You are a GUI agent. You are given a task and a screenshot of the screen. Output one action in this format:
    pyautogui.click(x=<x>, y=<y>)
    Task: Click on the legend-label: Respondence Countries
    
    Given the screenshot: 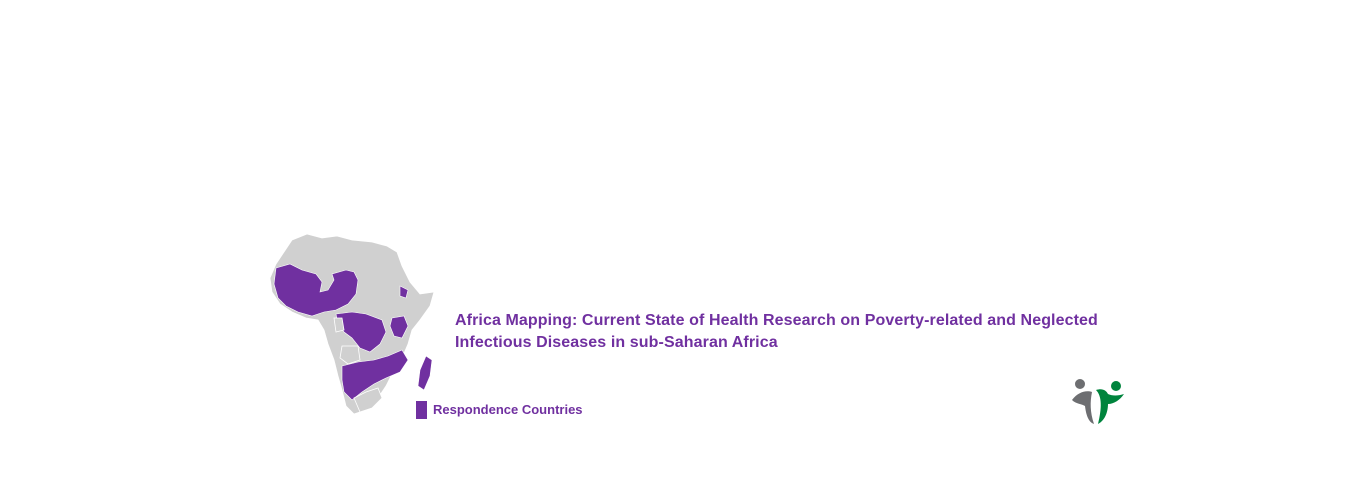 What is the action you would take?
    pyautogui.click(x=508, y=409)
    